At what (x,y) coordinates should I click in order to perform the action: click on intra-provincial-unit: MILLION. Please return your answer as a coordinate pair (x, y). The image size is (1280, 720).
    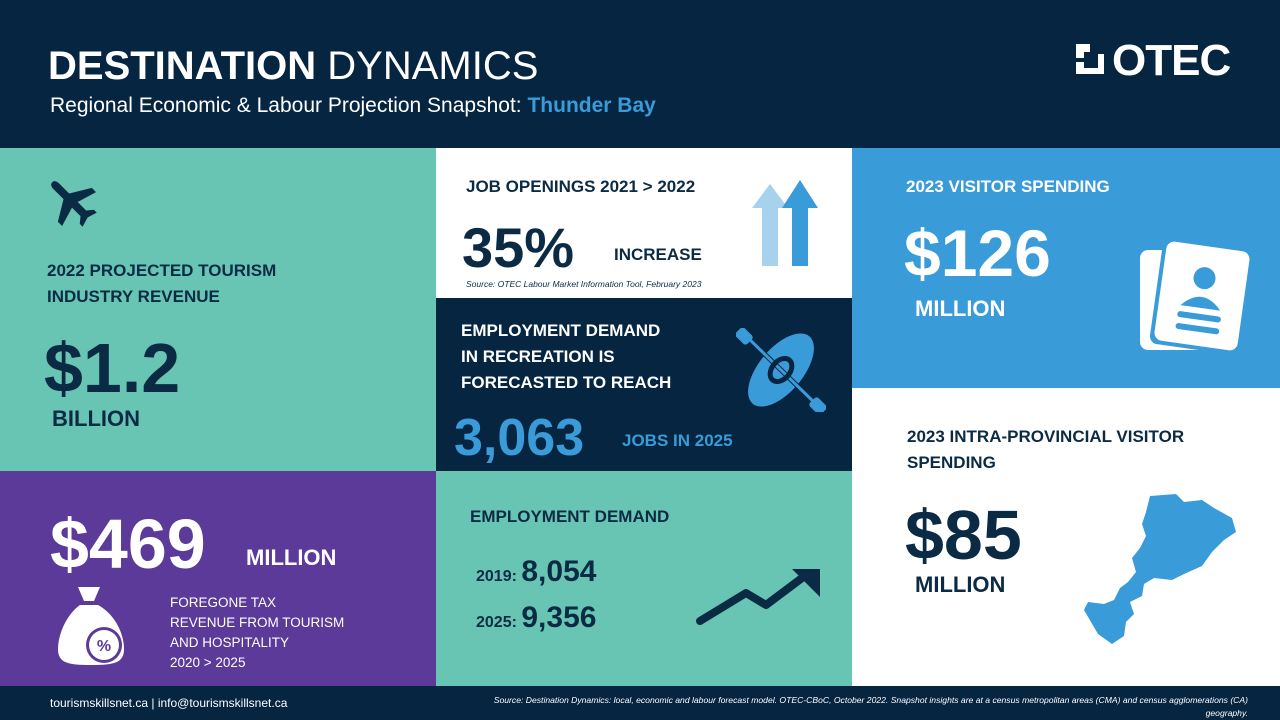
    Looking at the image, I should click on (960, 584).